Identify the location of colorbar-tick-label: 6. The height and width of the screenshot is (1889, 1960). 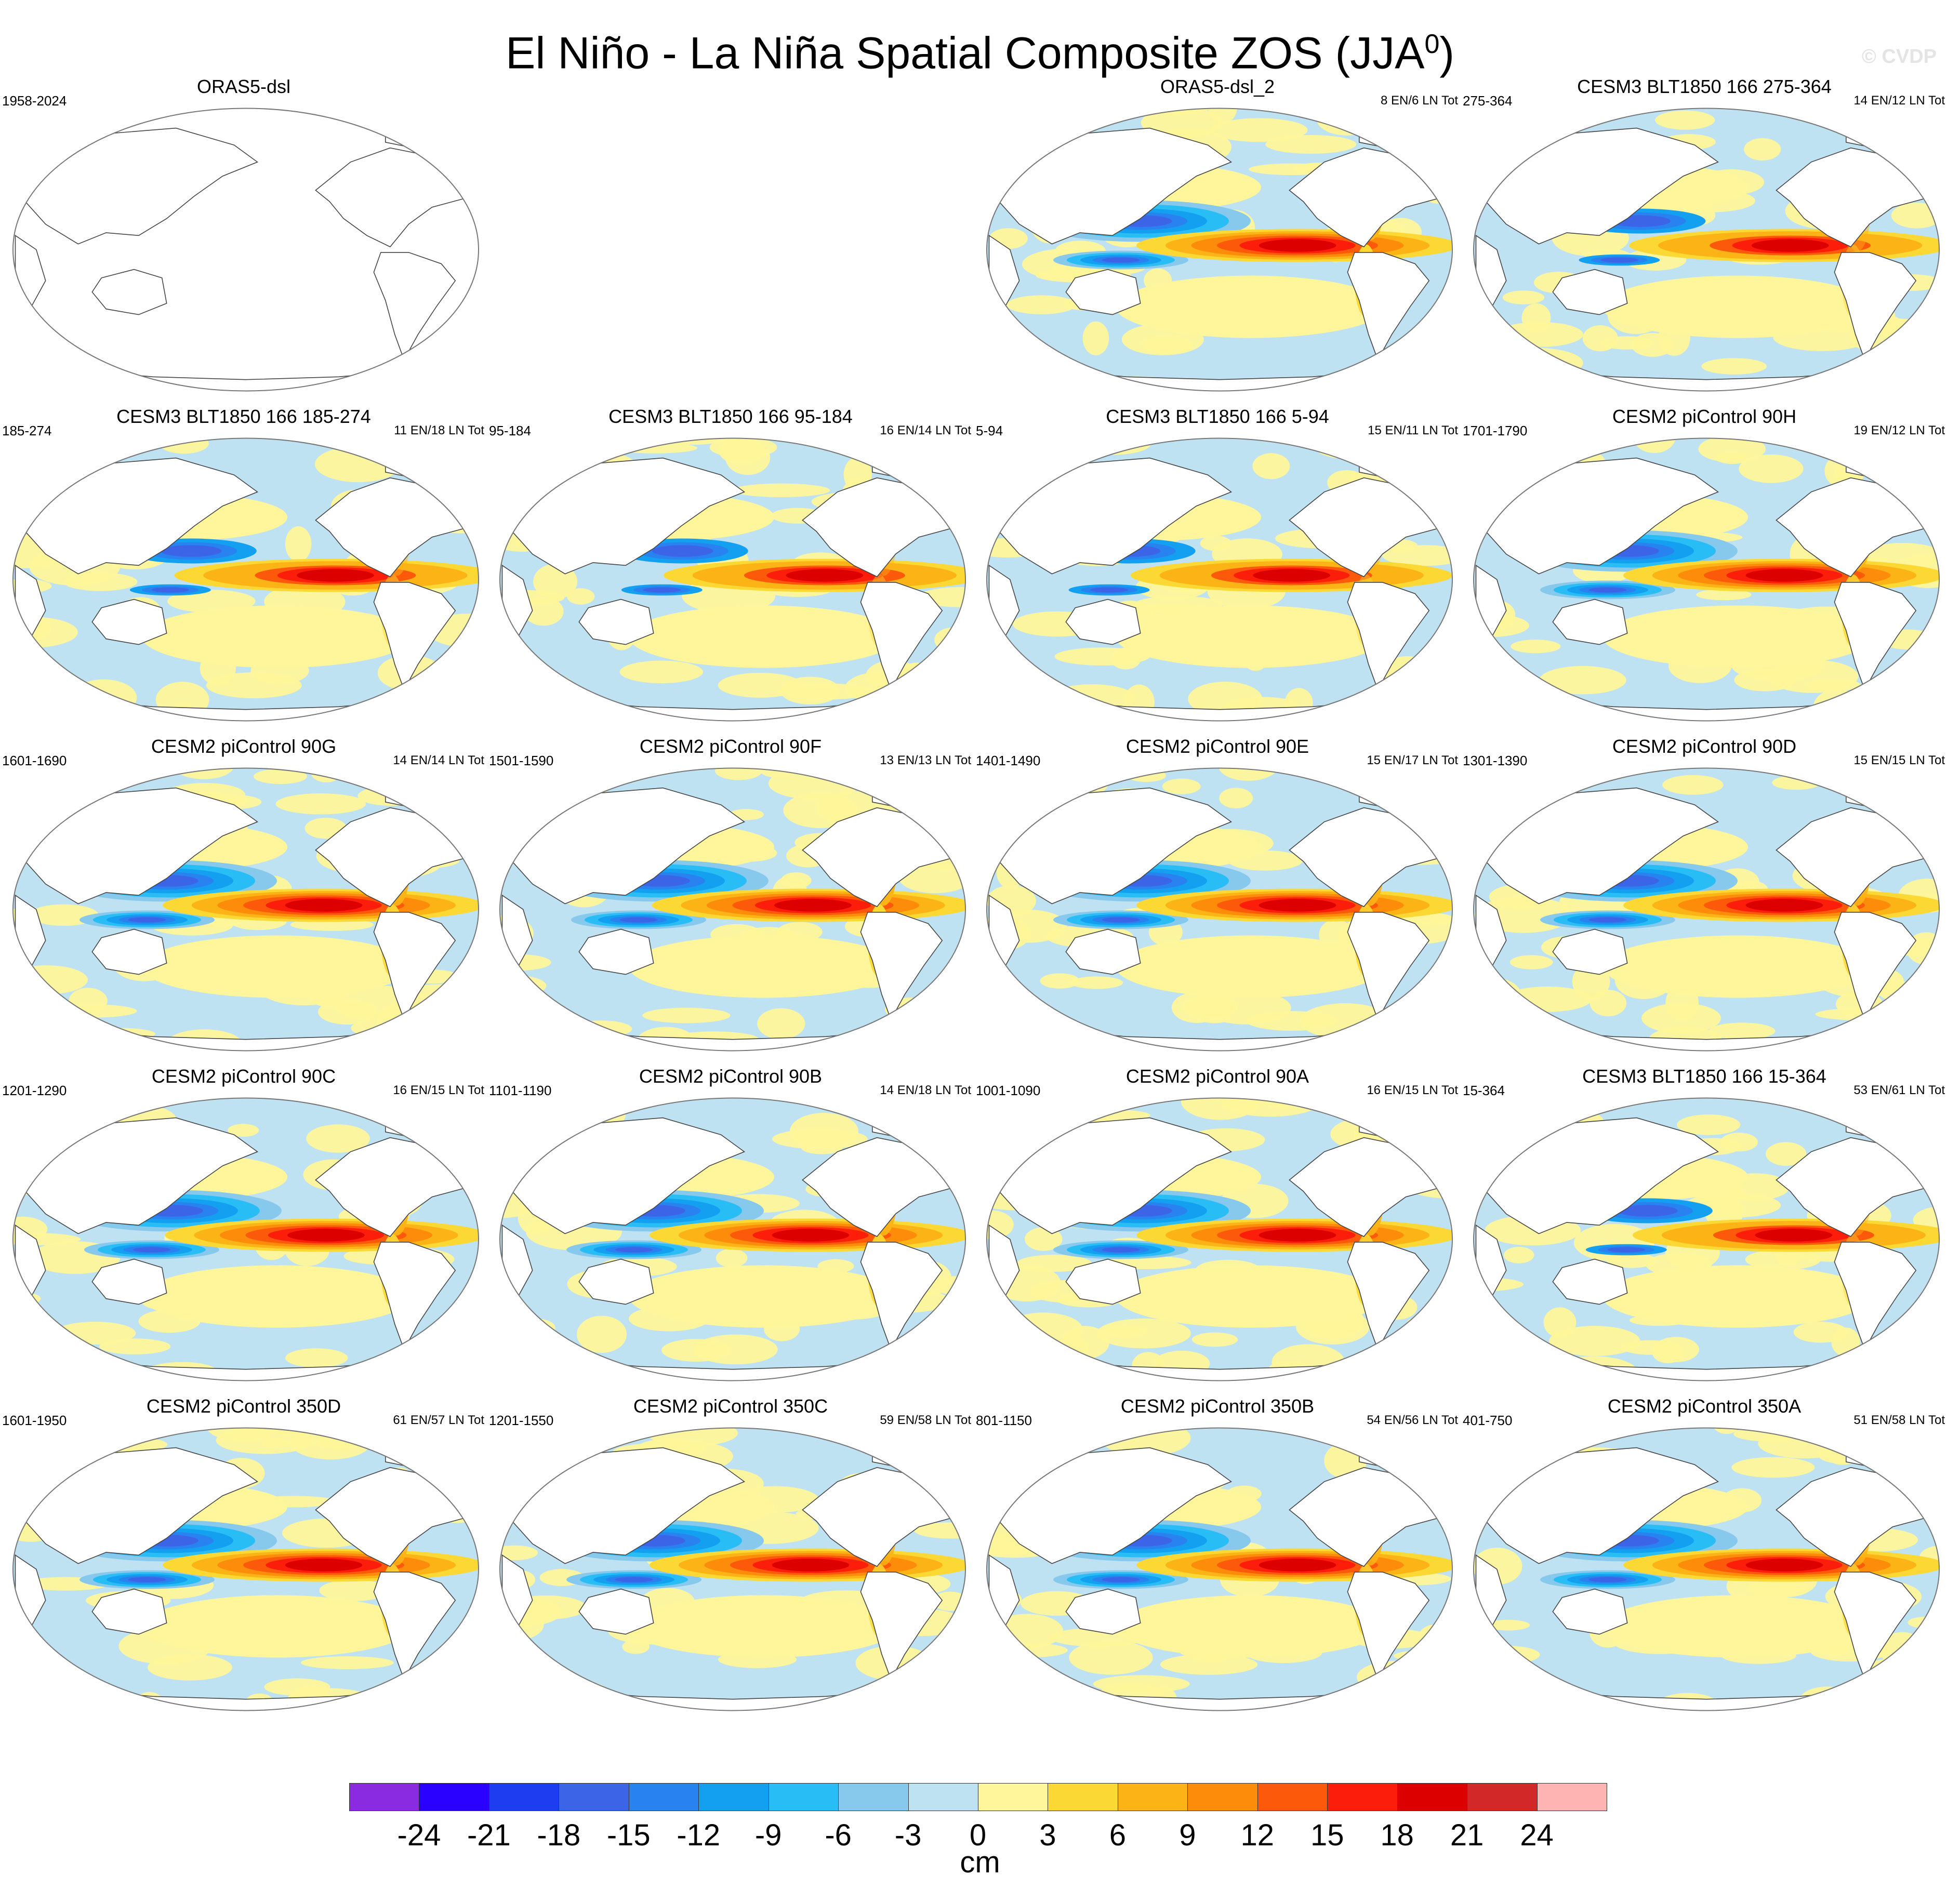
(1118, 1835).